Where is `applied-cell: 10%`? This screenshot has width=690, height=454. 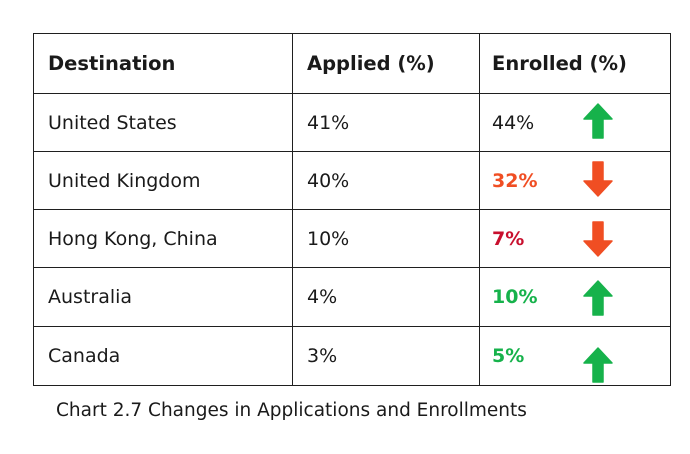
applied-cell: 10% is located at coordinates (328, 238).